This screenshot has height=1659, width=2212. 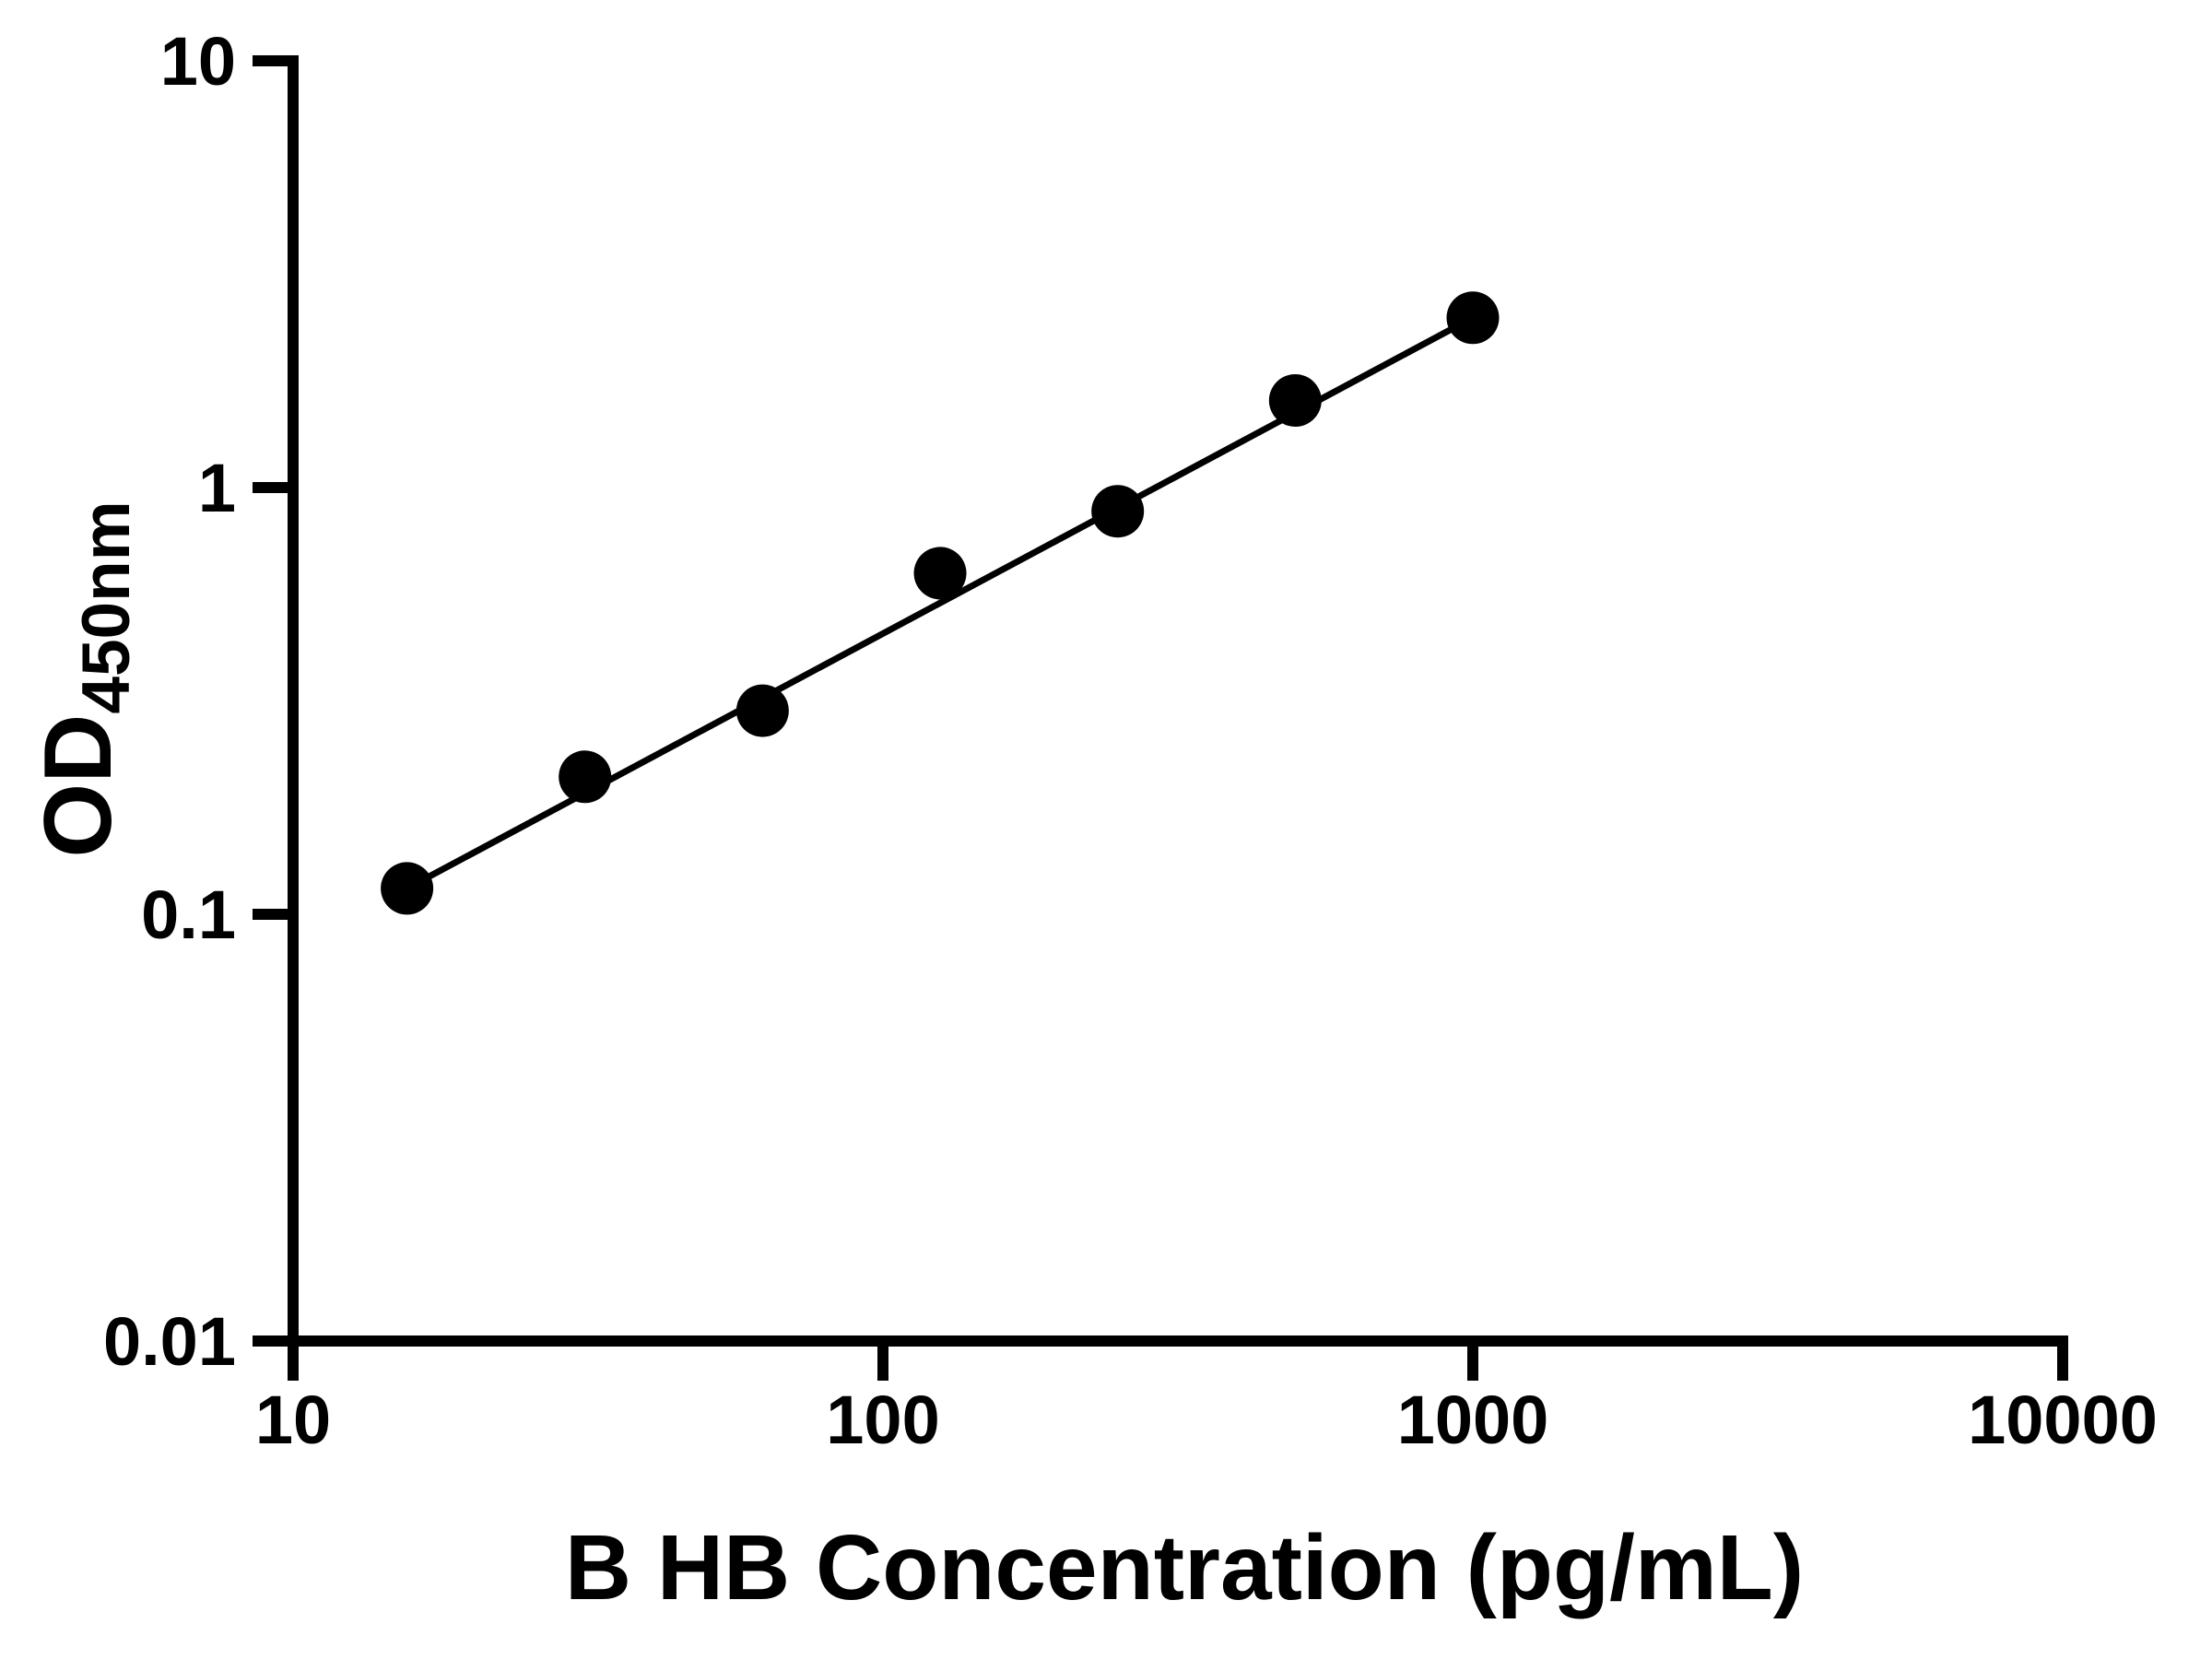 I want to click on x-tick-label: 100, so click(x=882, y=1420).